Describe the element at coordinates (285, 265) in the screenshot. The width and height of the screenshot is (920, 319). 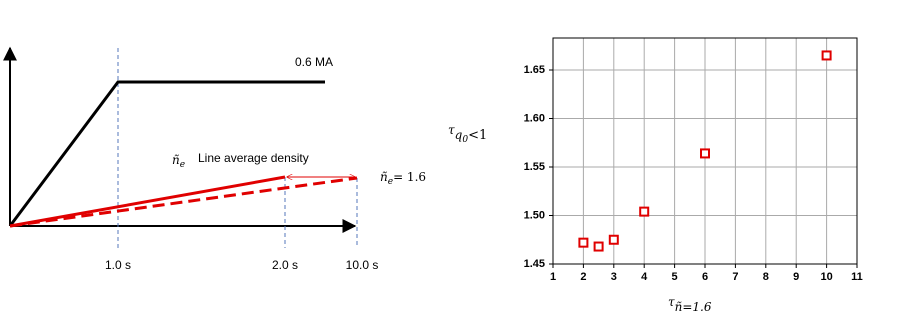
I see `time-label: 2.0 s` at that location.